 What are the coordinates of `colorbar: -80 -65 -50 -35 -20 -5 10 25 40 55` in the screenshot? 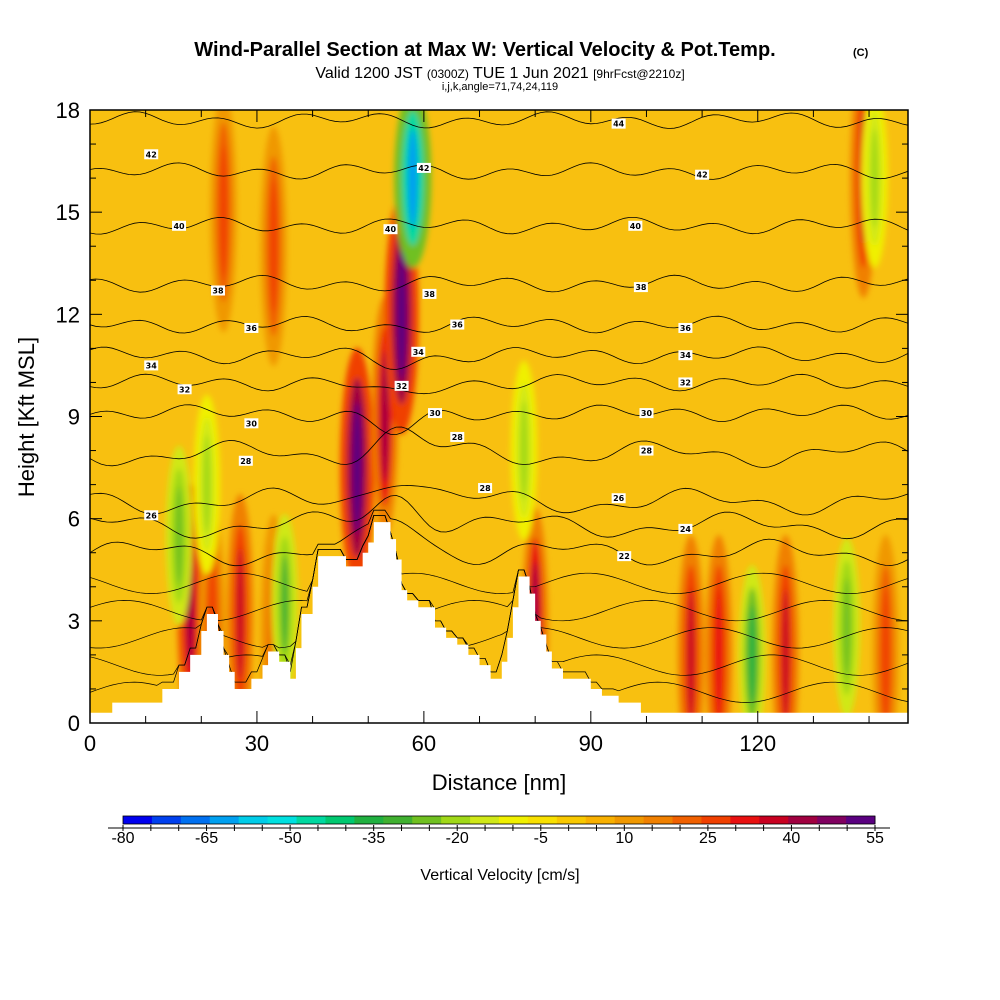 It's located at (499, 831).